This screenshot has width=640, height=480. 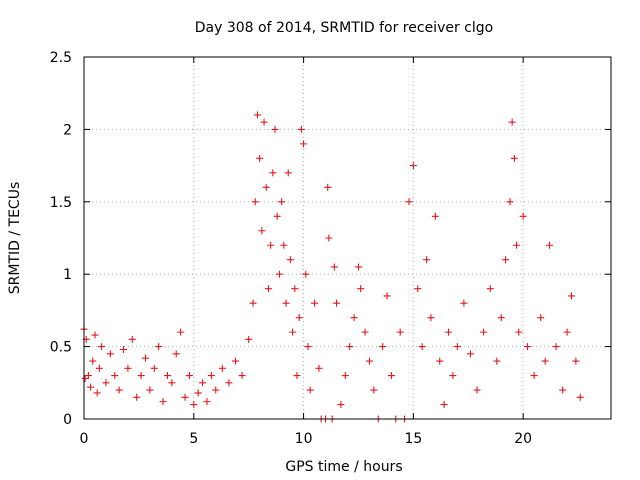 I want to click on x-tick-label: 0, so click(x=84, y=439).